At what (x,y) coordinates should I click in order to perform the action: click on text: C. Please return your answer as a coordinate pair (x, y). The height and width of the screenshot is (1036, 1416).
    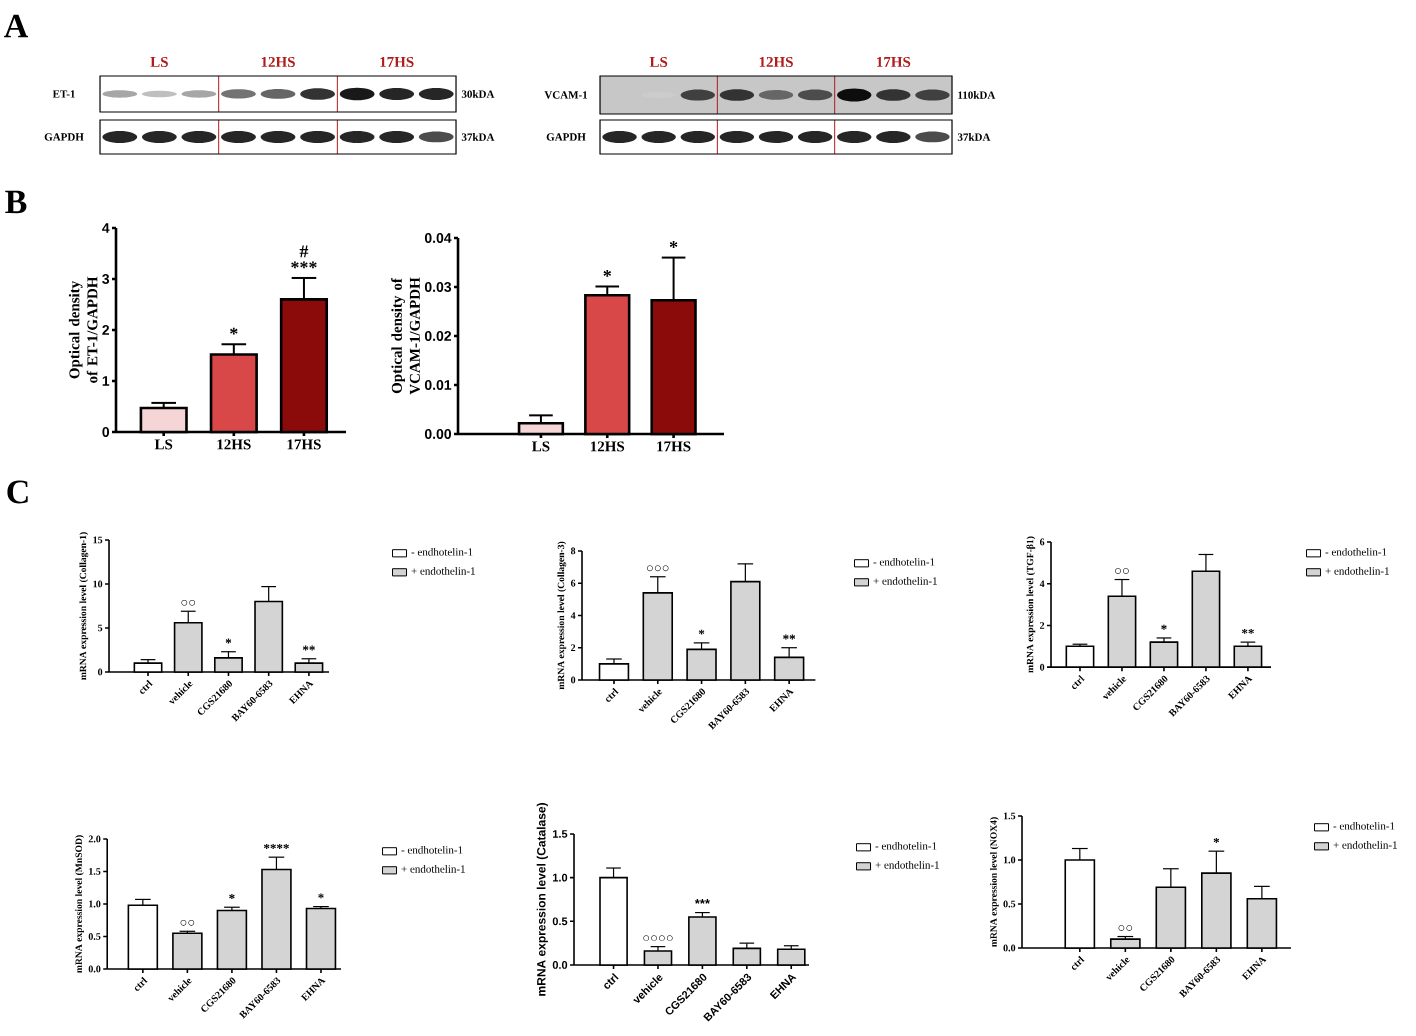
    Looking at the image, I should click on (17, 492).